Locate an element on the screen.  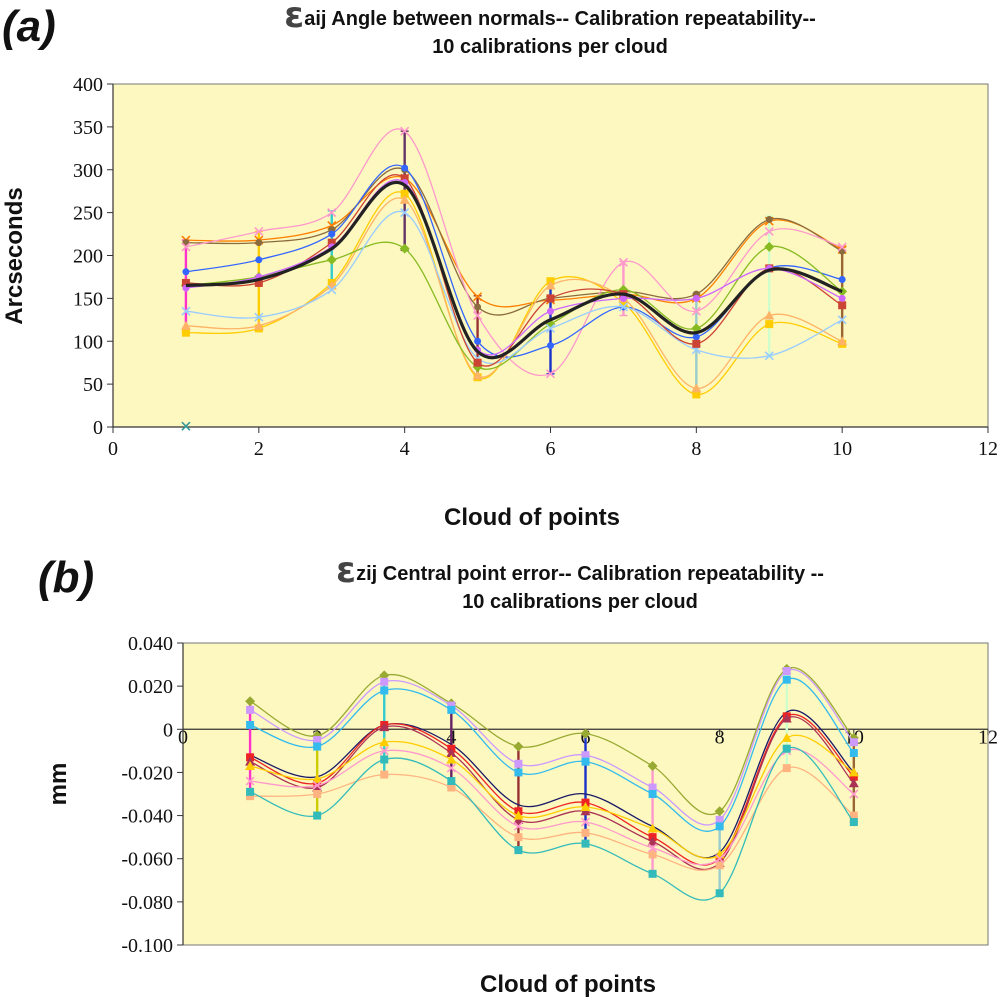
chart-title-a-line2: 10 calibrations per cloud is located at coordinates (550, 47).